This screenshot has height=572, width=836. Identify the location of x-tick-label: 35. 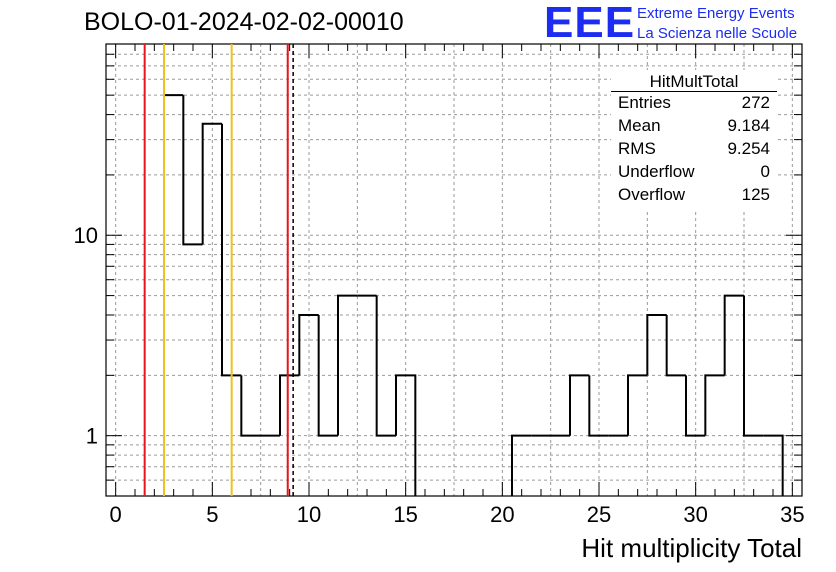
(792, 514).